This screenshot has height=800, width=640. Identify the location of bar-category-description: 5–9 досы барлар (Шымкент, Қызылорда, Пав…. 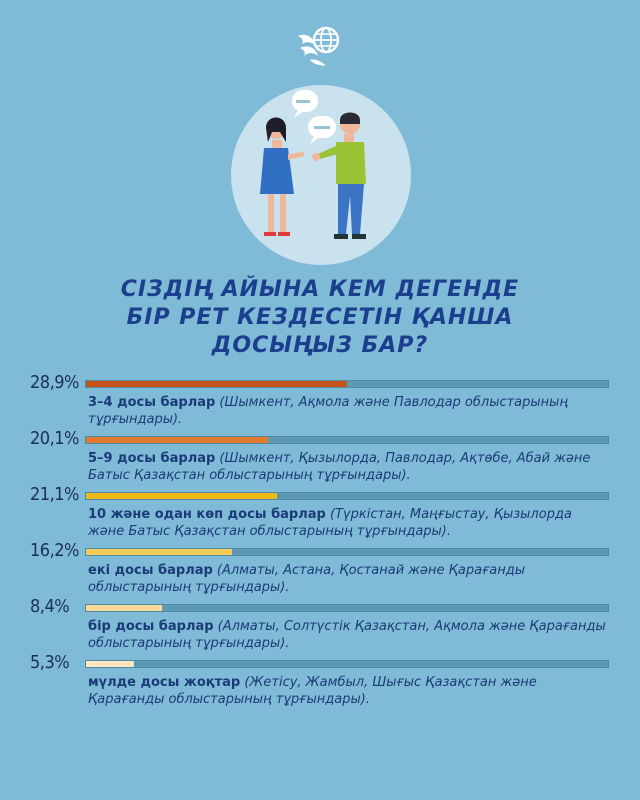
(348, 467).